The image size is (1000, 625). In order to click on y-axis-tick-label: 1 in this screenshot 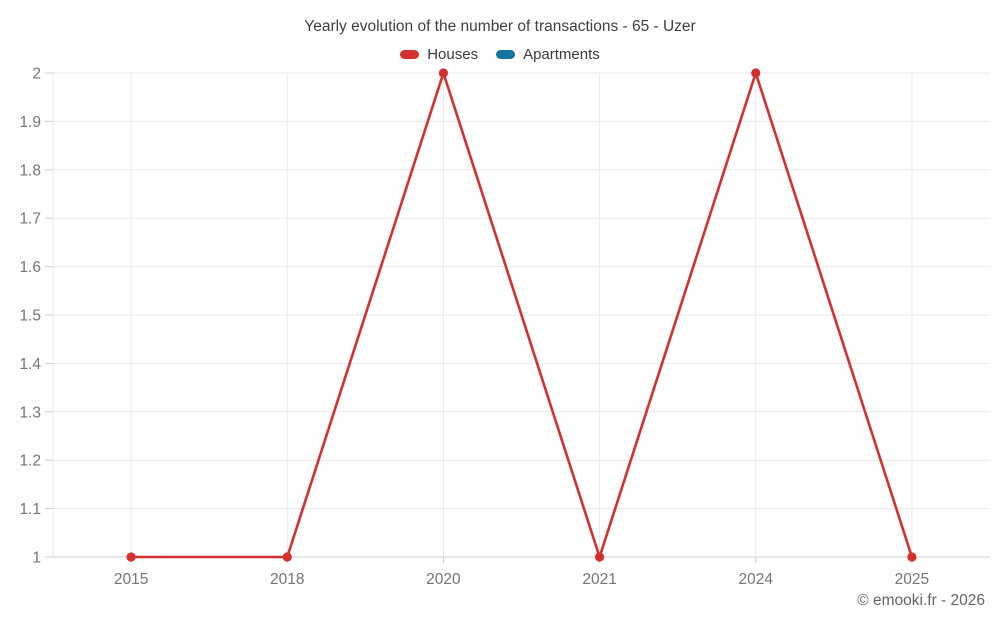, I will do `click(36, 558)`.